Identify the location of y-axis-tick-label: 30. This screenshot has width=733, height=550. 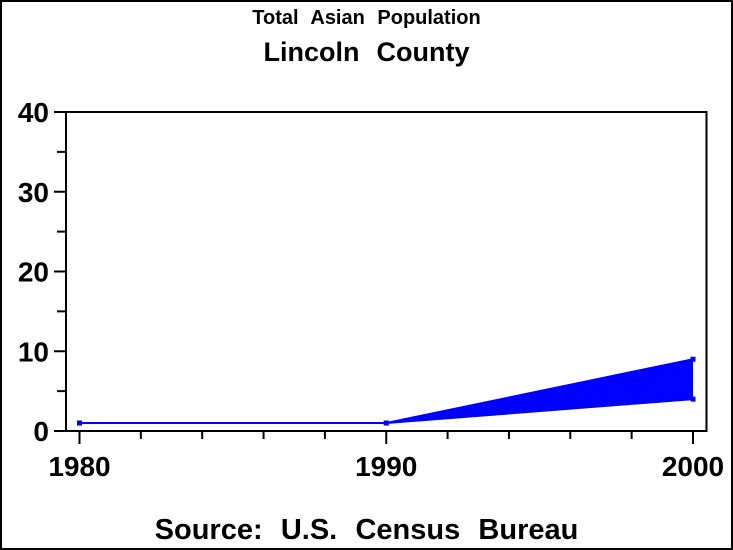
(33, 192).